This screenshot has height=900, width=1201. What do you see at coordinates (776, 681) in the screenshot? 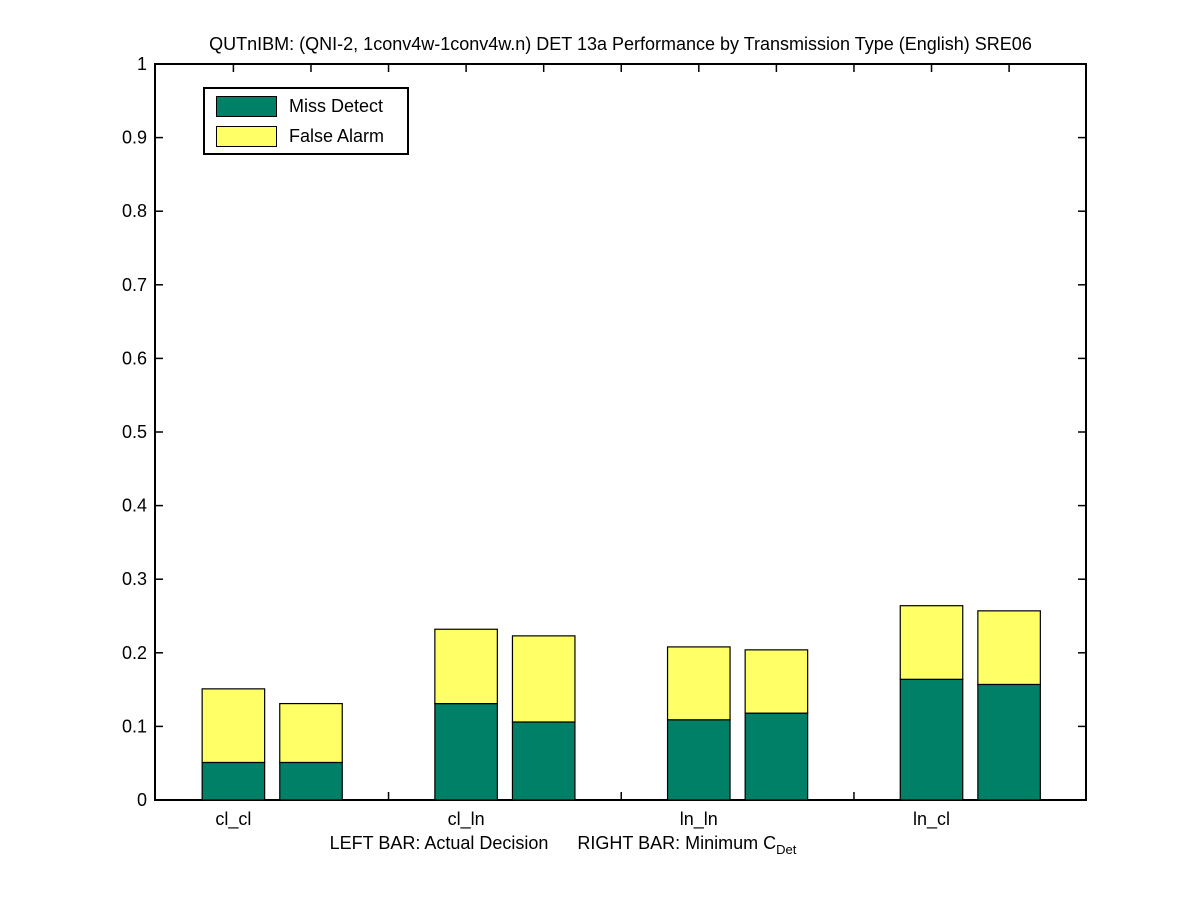
I see `bar-right-false-alarm-ln-ln` at bounding box center [776, 681].